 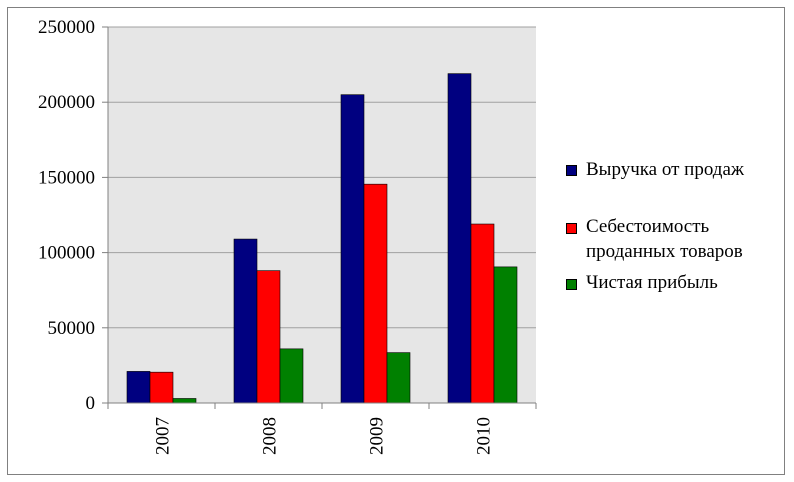 What do you see at coordinates (66, 177) in the screenshot?
I see `y-tick-label: 150000` at bounding box center [66, 177].